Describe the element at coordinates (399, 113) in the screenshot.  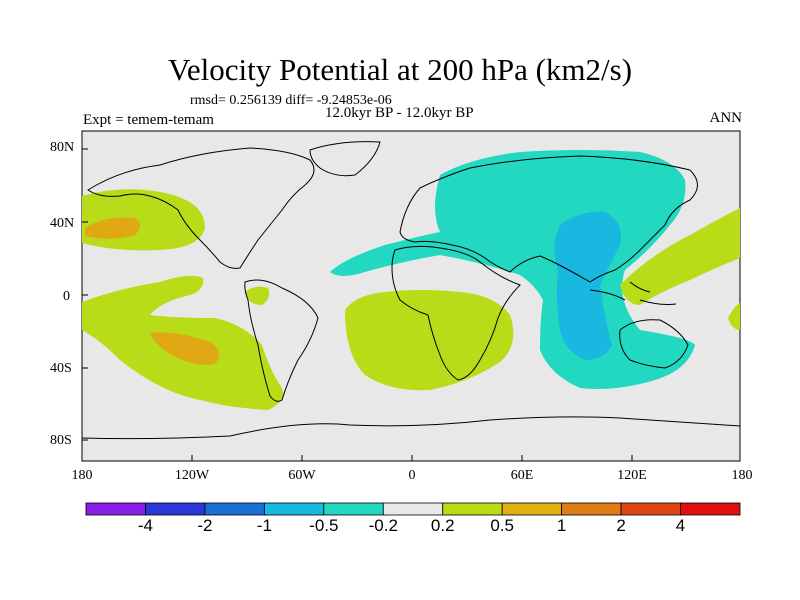
I see `period-text: 12.0kyr BP - 12.0kyr BP` at that location.